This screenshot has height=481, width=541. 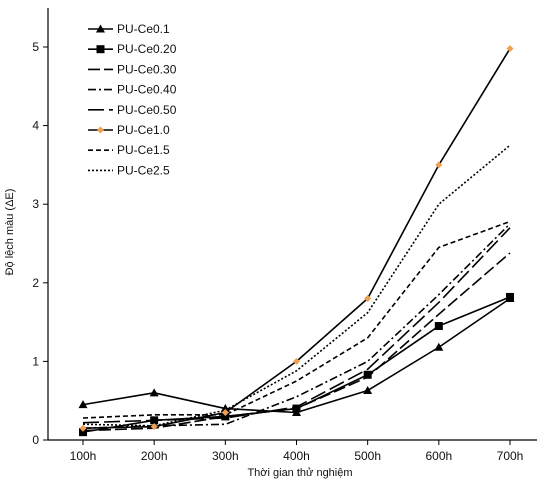 I want to click on y-tick-labels: 0 1 2 3 4 5, so click(x=40, y=243).